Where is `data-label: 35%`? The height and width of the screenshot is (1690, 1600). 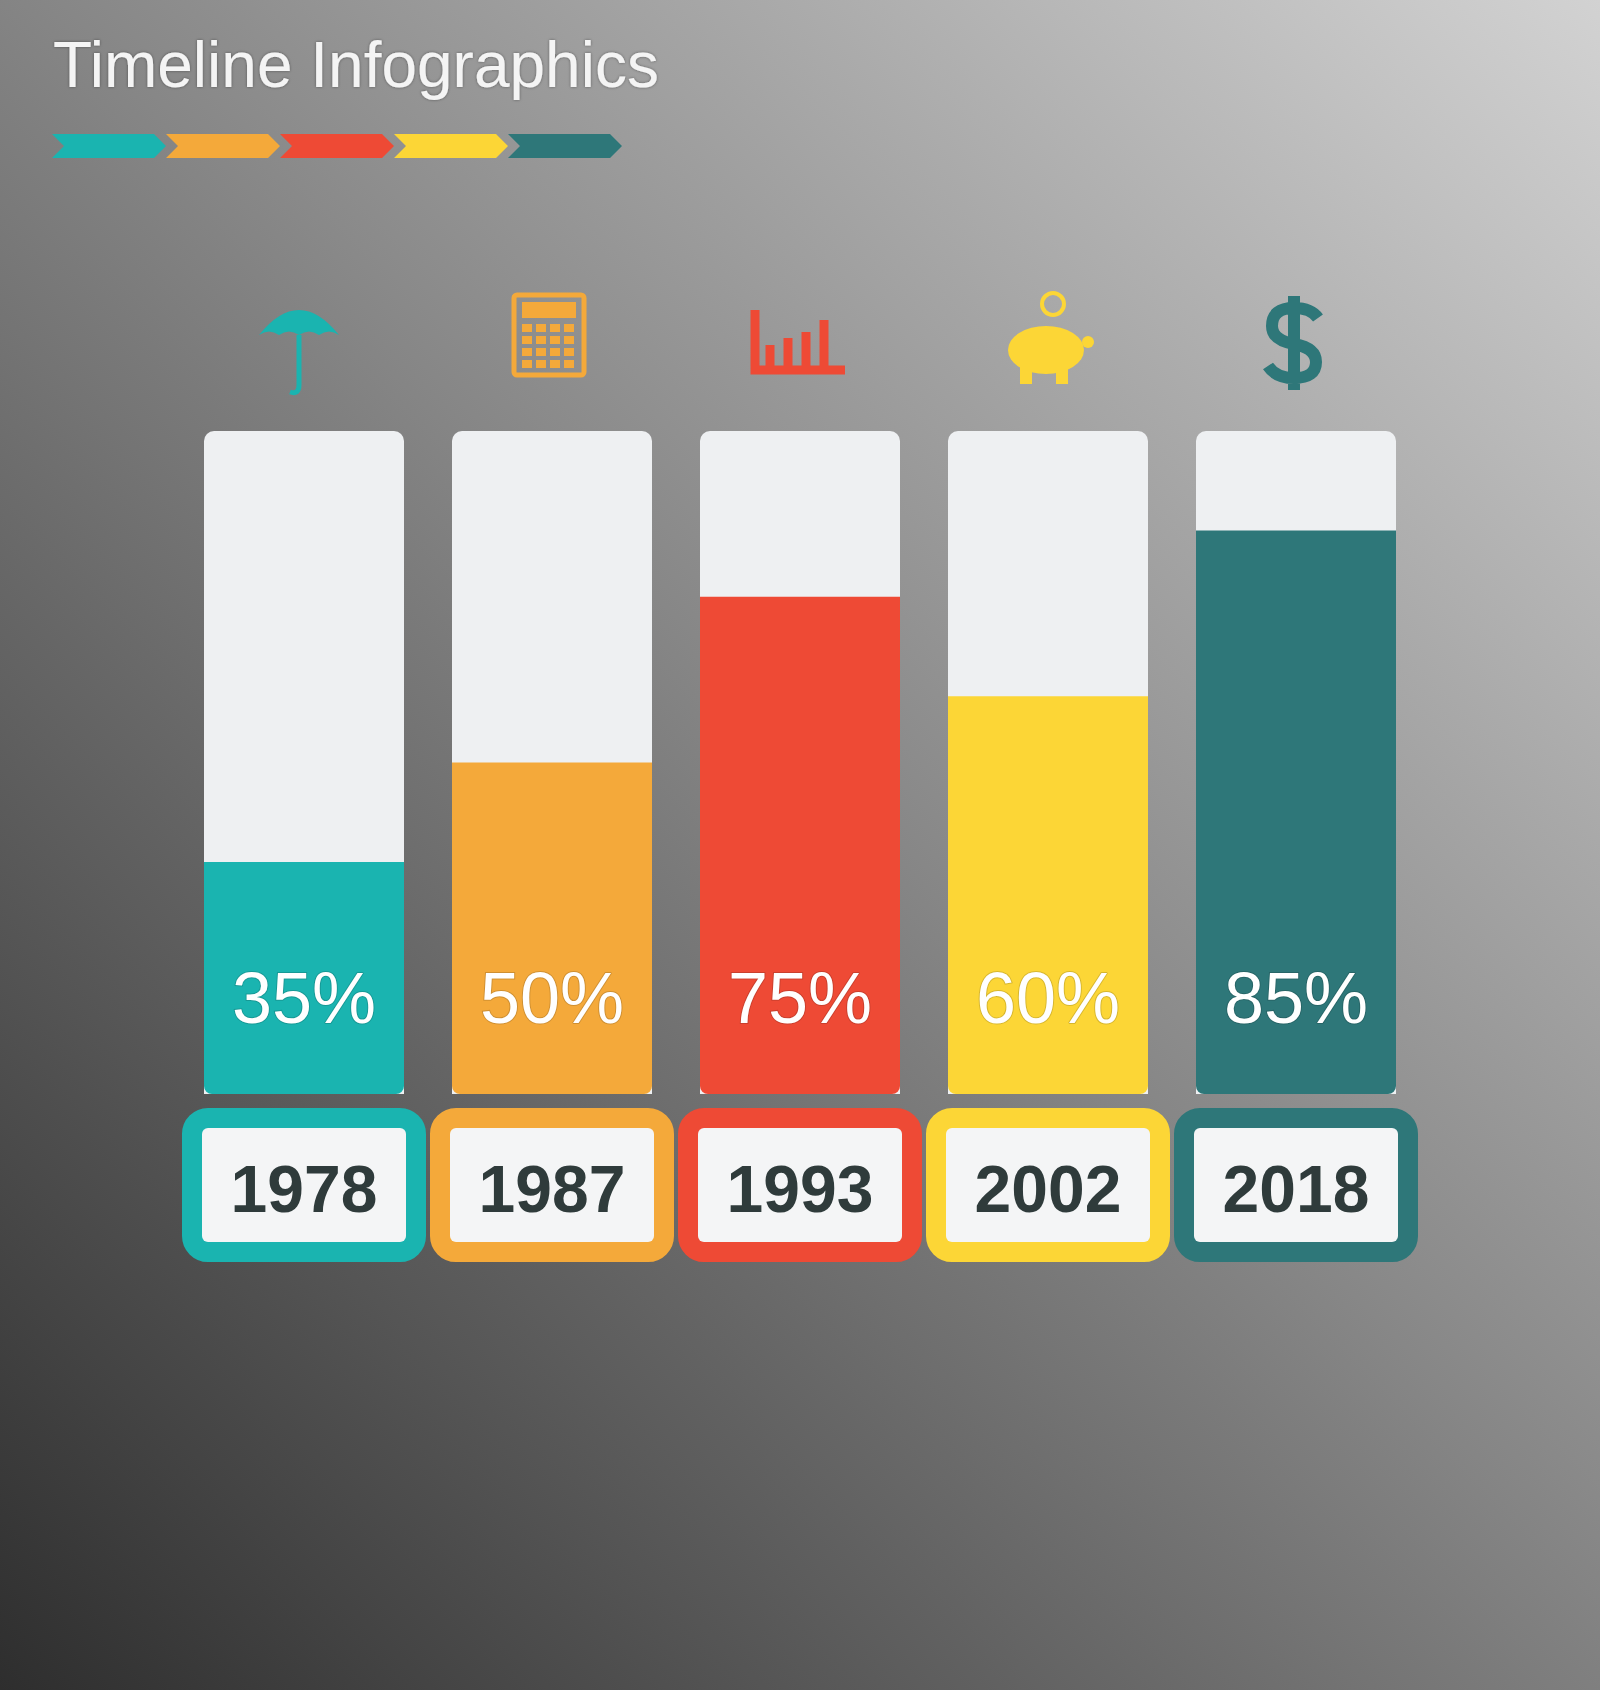
data-label: 35% is located at coordinates (304, 998).